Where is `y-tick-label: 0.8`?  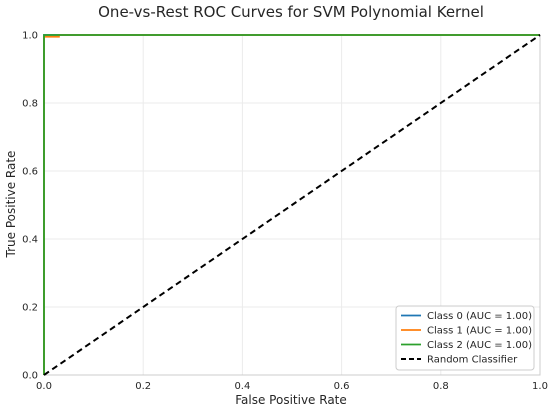
y-tick-label: 0.8 is located at coordinates (30, 104).